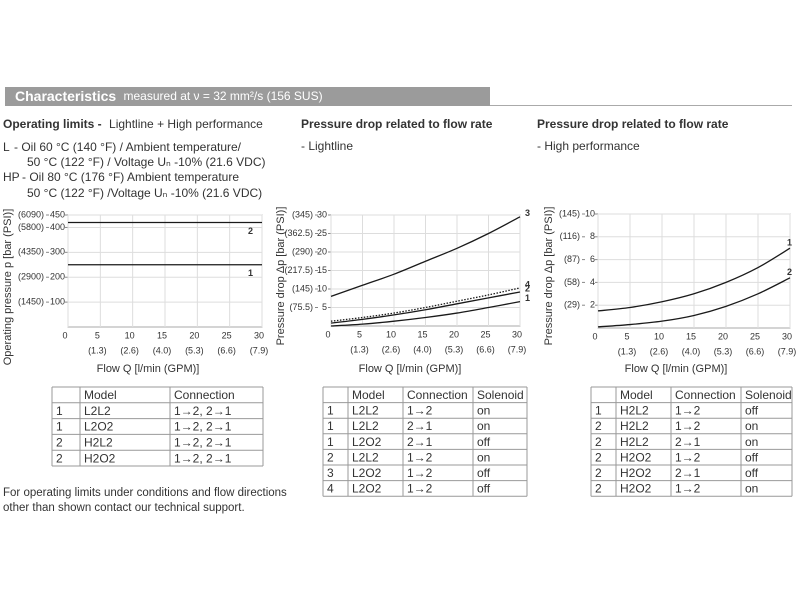 The width and height of the screenshot is (800, 600). Describe the element at coordinates (592, 282) in the screenshot. I see `y-tick-label: 4` at that location.